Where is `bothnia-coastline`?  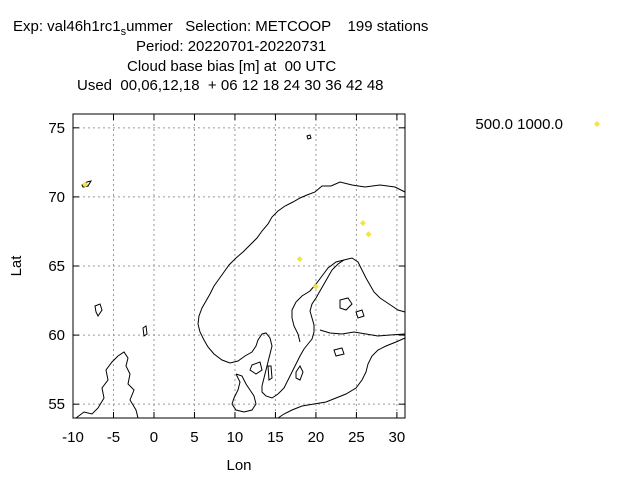
bothnia-coastline is located at coordinates (318, 301).